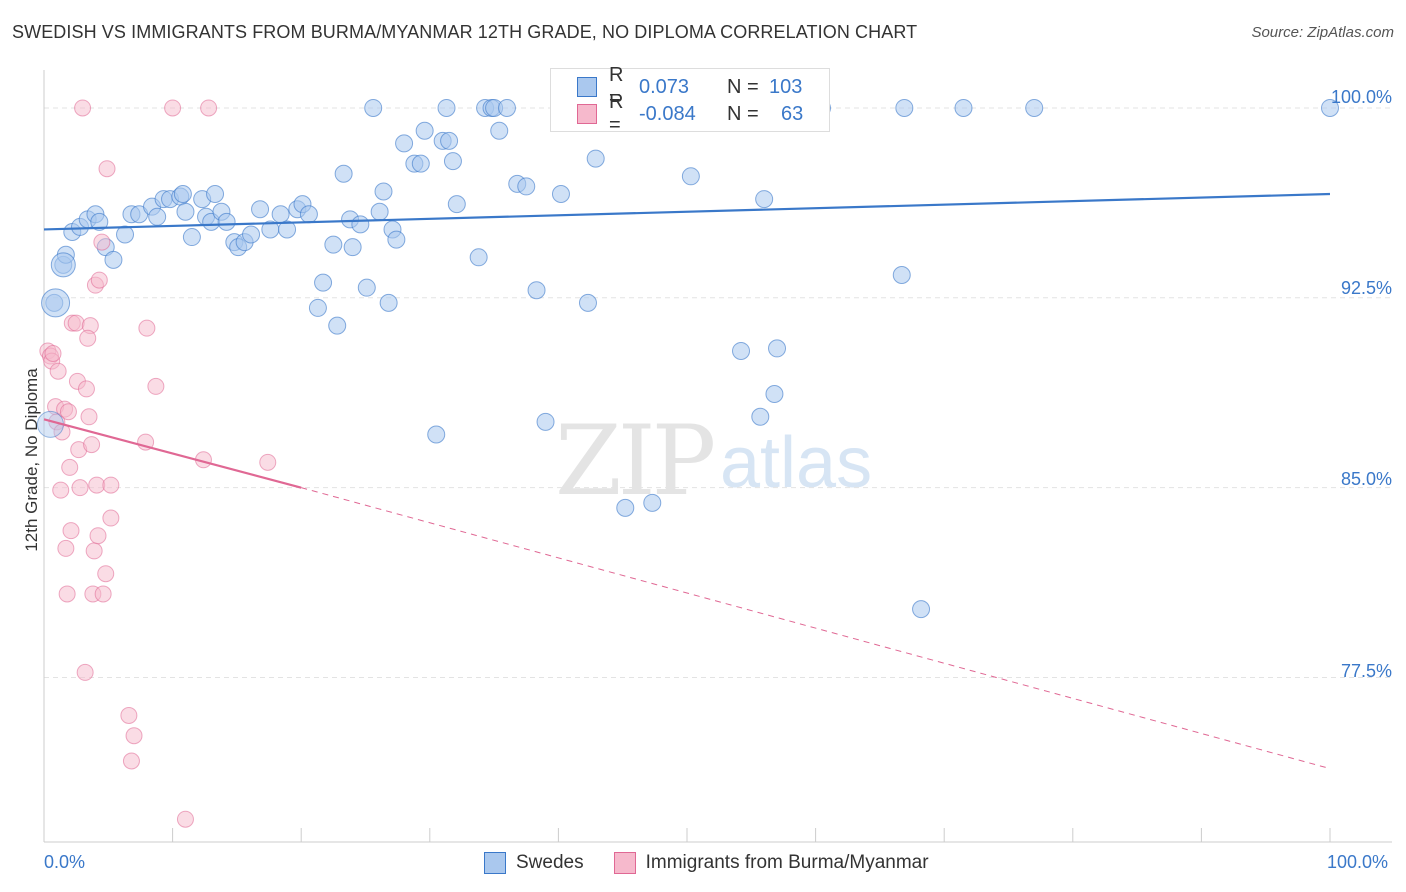 This screenshot has height=892, width=1406. What do you see at coordinates (65, 862) in the screenshot?
I see `x-tick-label-min: 0.0%` at bounding box center [65, 862].